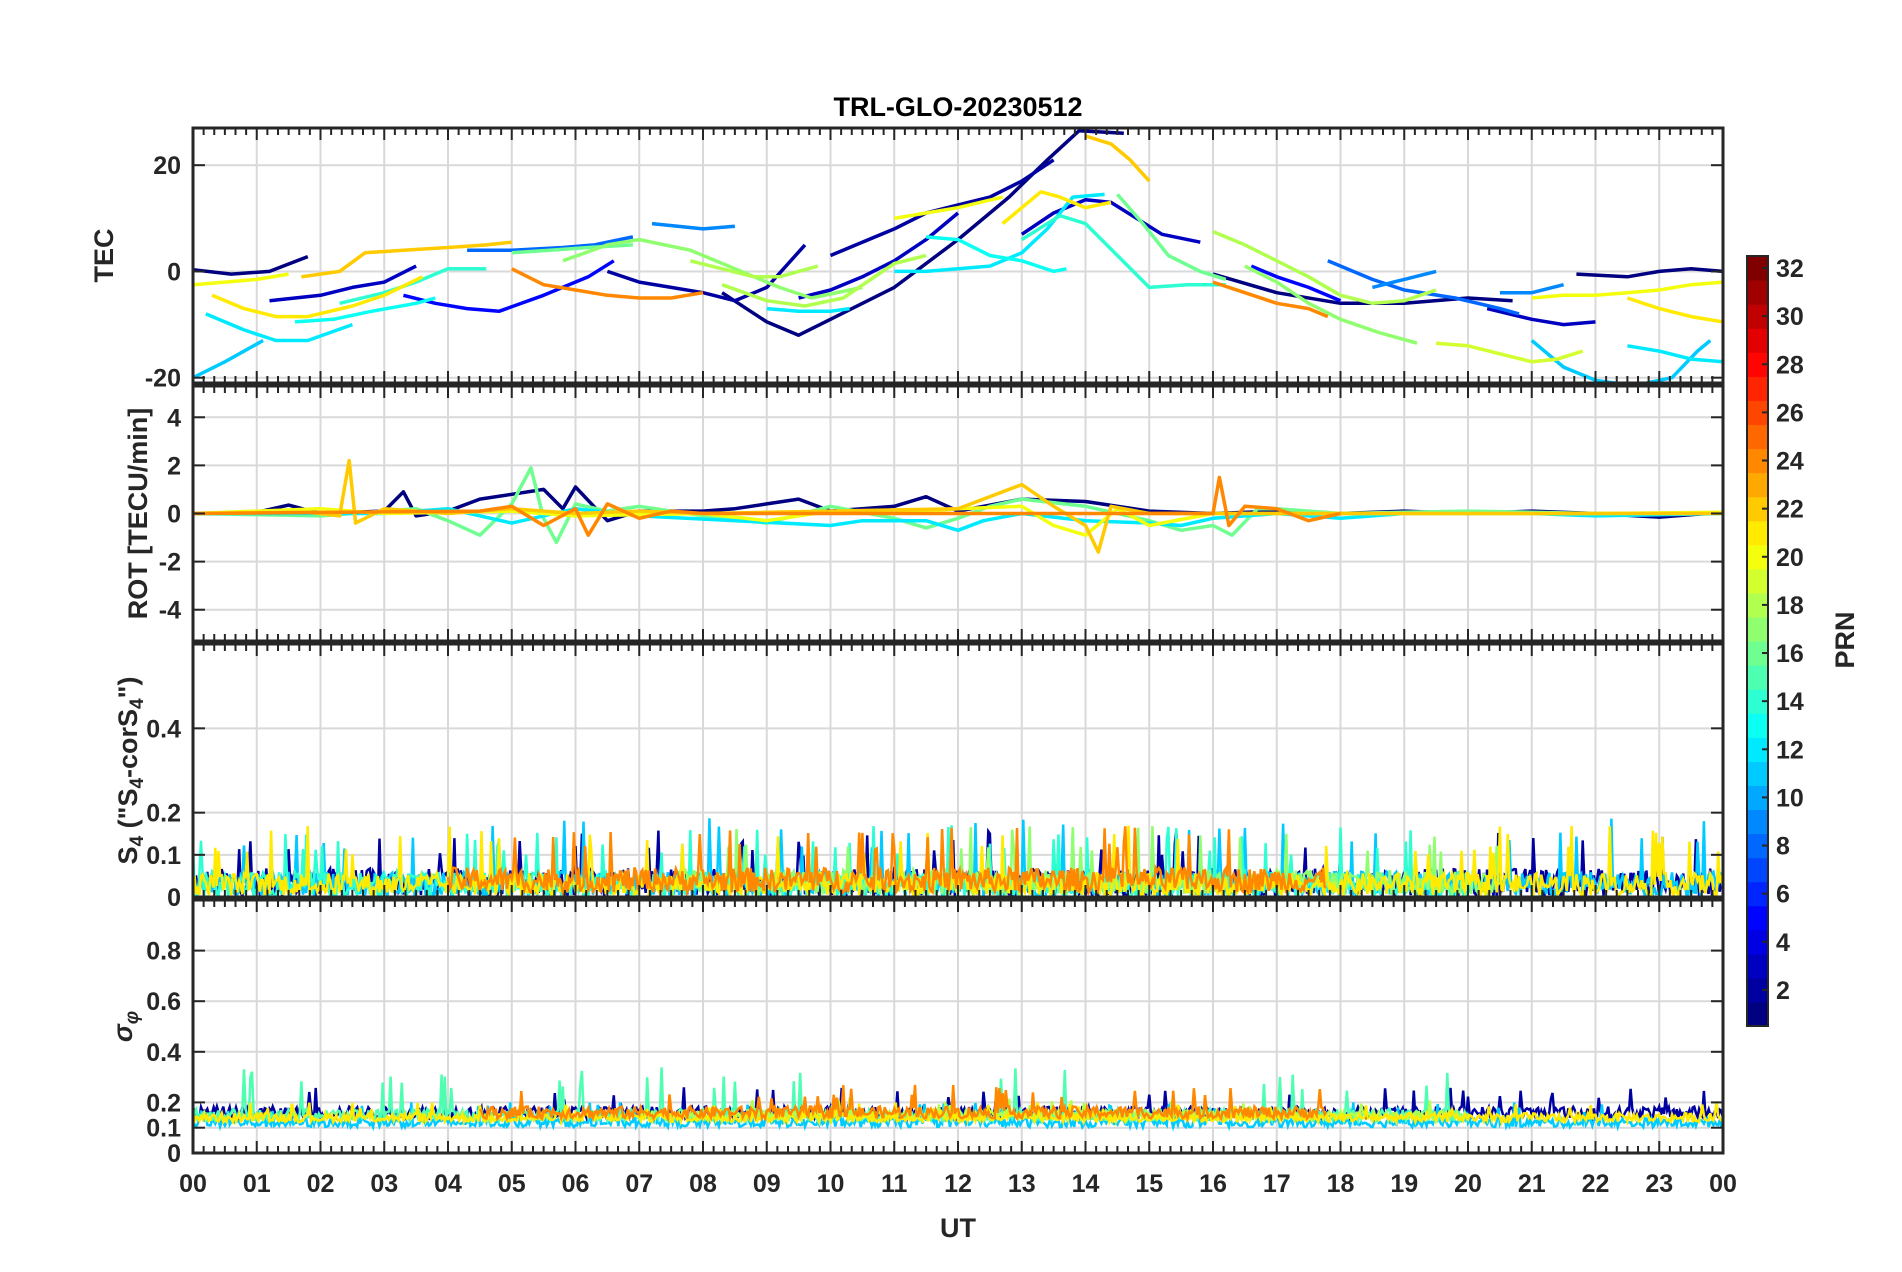  Describe the element at coordinates (257, 1184) in the screenshot. I see `x-tick-label: 01` at that location.